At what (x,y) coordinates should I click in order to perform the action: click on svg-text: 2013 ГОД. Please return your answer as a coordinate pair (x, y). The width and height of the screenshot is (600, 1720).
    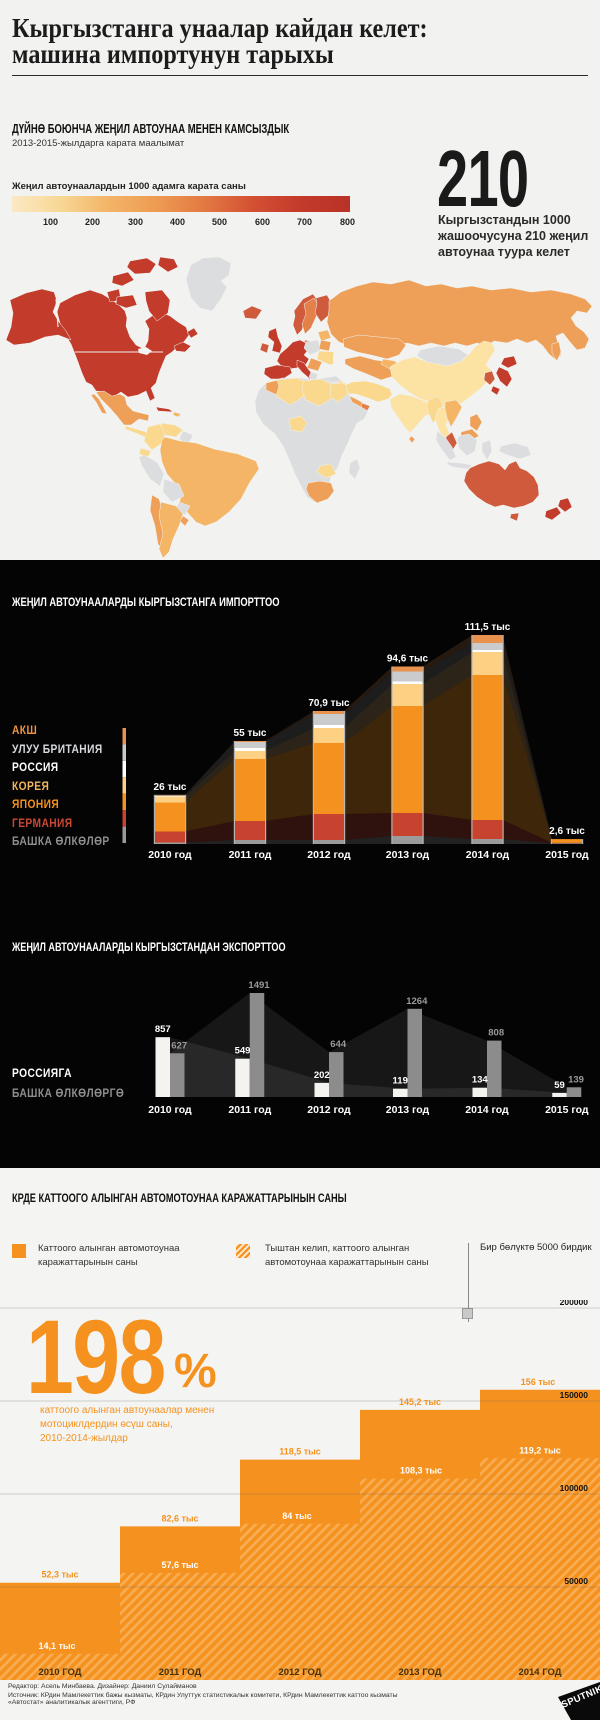
    Looking at the image, I should click on (419, 1672).